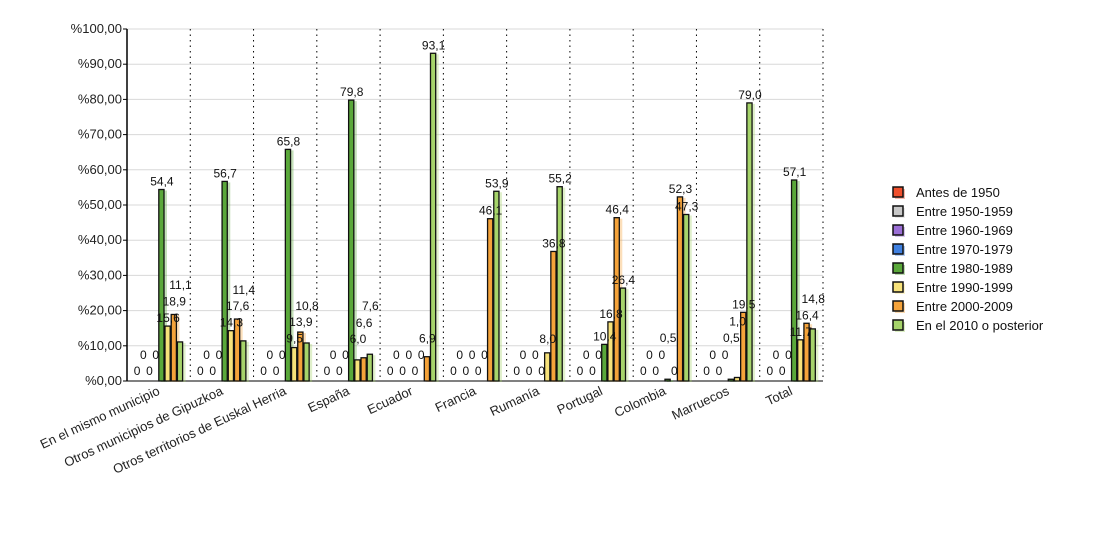 Image resolution: width=1100 pixels, height=555 pixels. Describe the element at coordinates (100, 63) in the screenshot. I see `y-tick-label: %90,00` at that location.